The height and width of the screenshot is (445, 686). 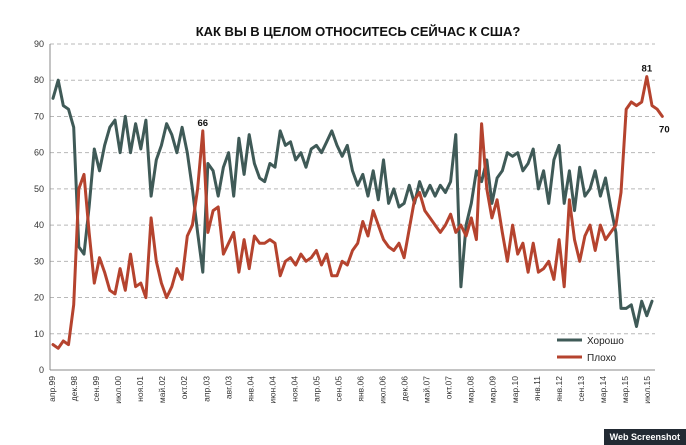 What do you see at coordinates (581, 389) in the screenshot?
I see `x-tick-label: сен.13` at bounding box center [581, 389].